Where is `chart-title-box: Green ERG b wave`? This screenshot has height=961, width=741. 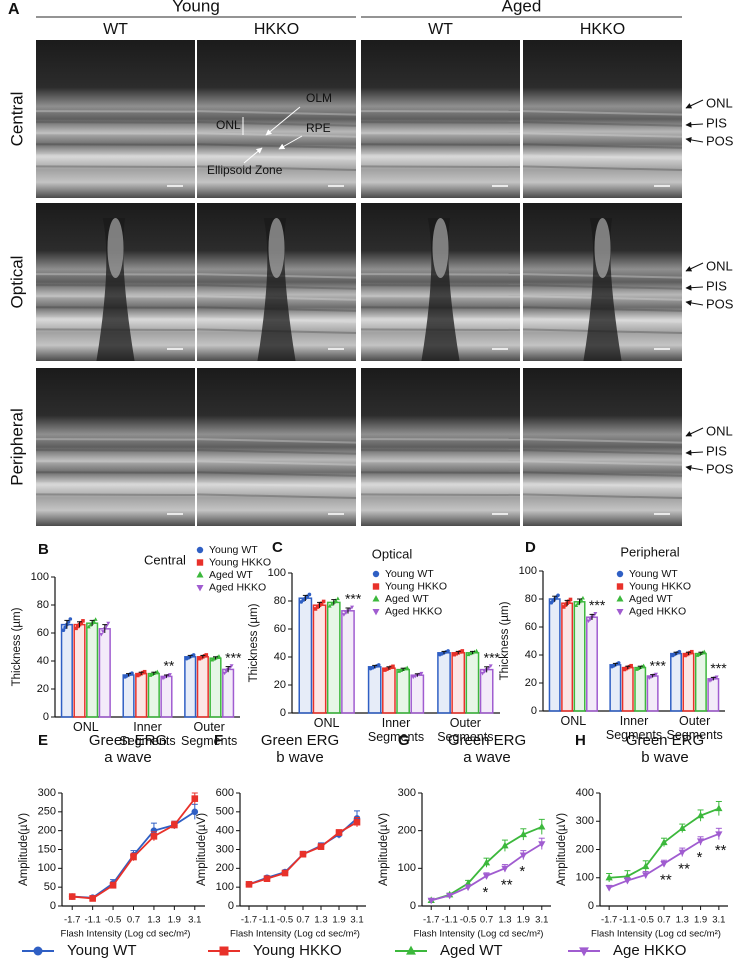
chart-title-box: Green ERG b wave is located at coordinates (300, 749).